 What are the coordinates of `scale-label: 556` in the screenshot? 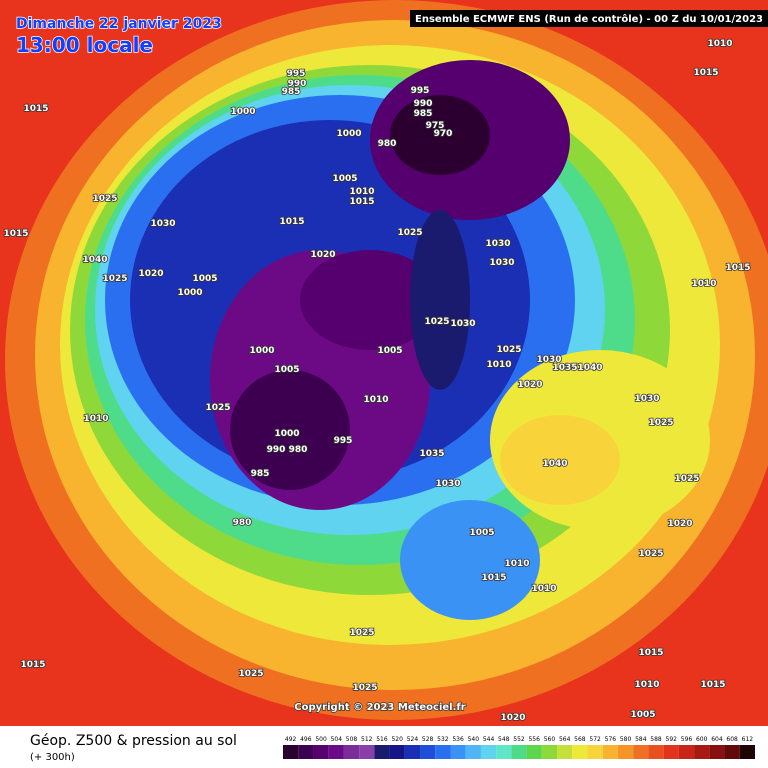 It's located at (534, 739).